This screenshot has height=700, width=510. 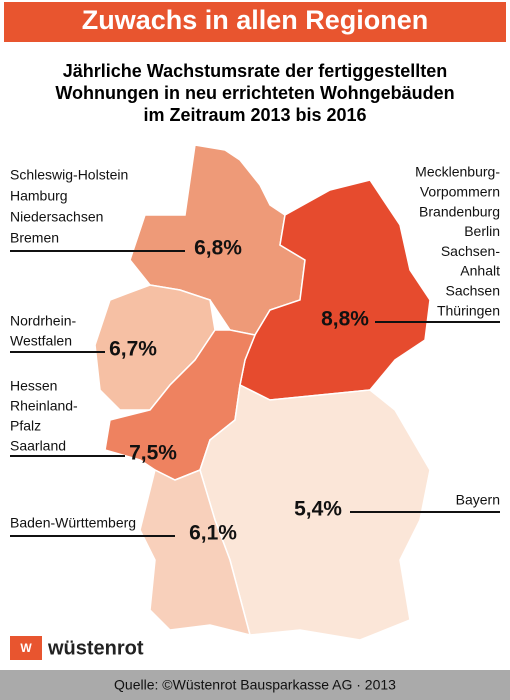 I want to click on header-bar, so click(x=255, y=22).